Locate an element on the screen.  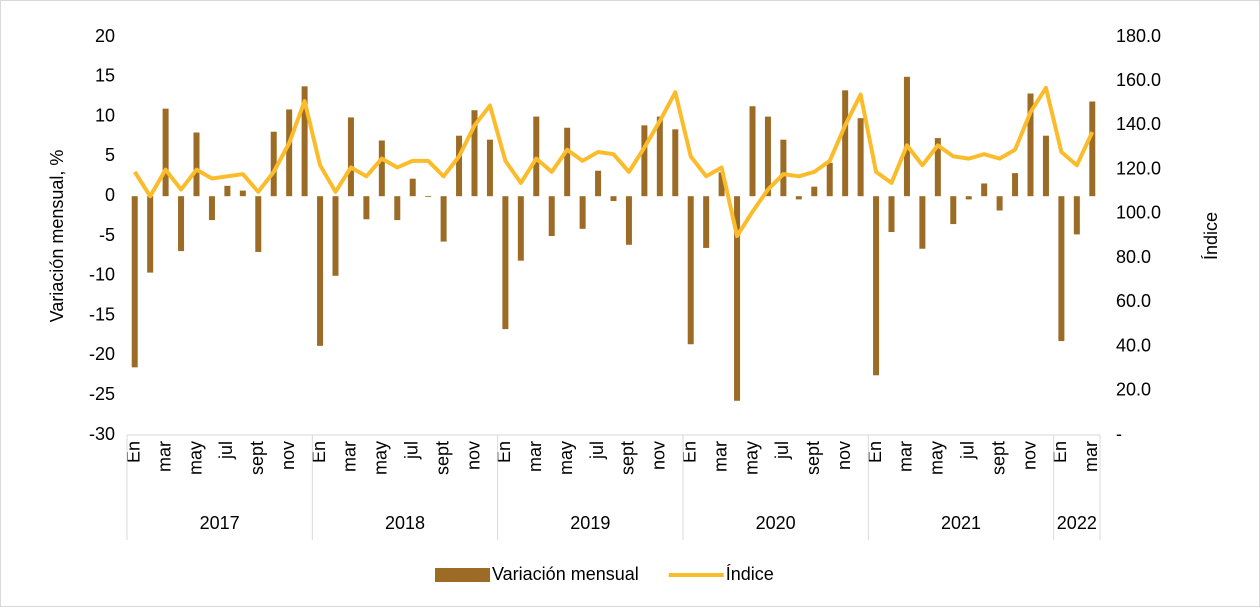
group-label: 2018 is located at coordinates (405, 523).